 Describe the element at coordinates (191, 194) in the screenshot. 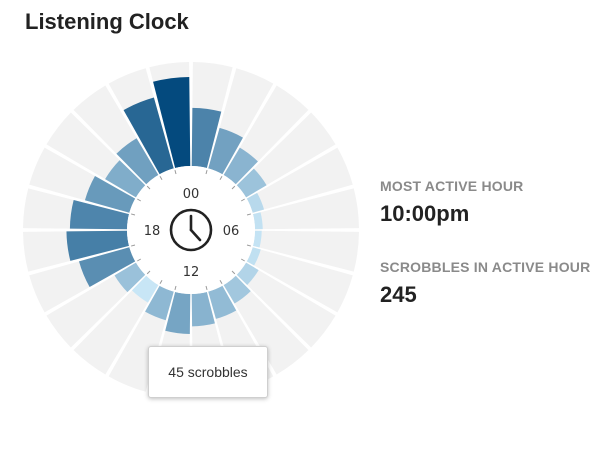

I see `hour-label-00: 00` at that location.